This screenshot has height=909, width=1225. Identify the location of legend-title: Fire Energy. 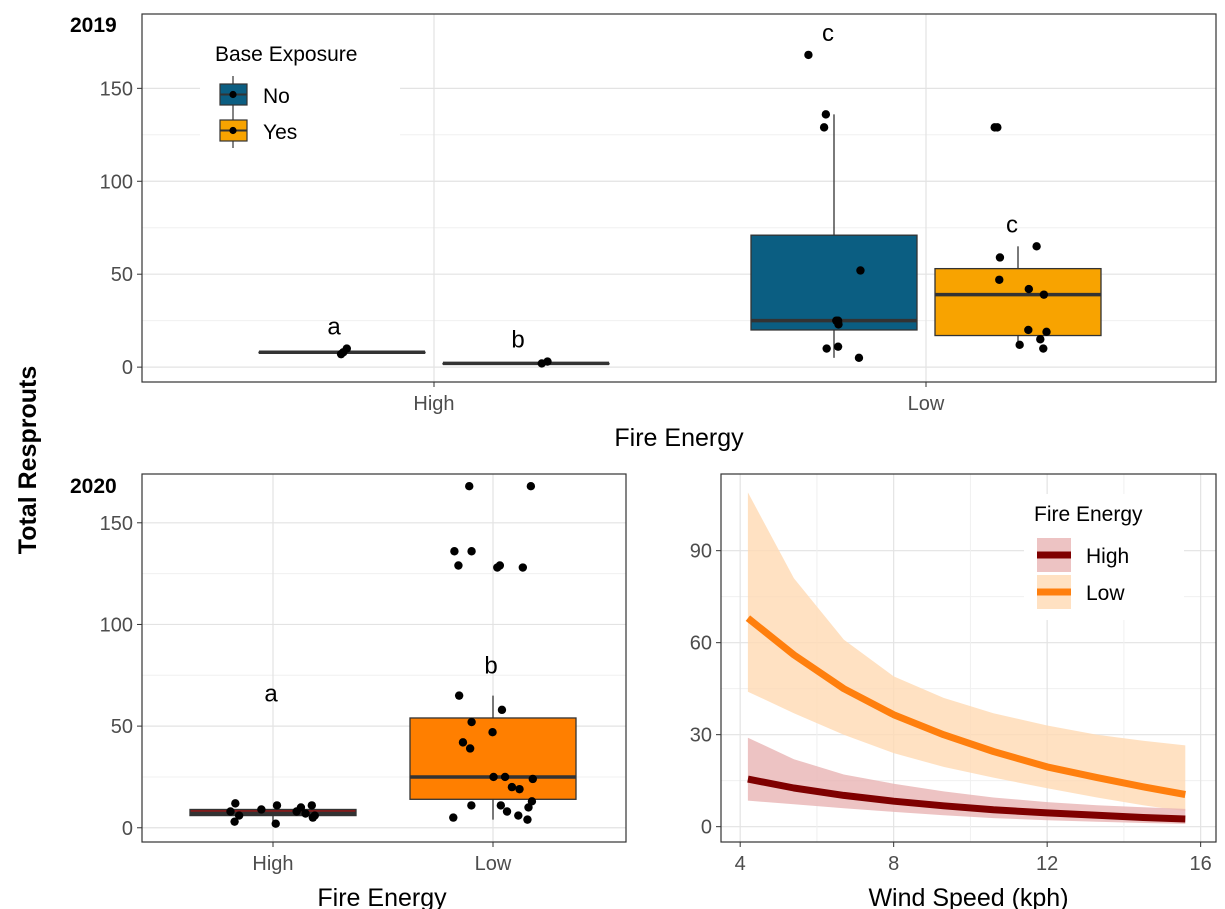
(1088, 514).